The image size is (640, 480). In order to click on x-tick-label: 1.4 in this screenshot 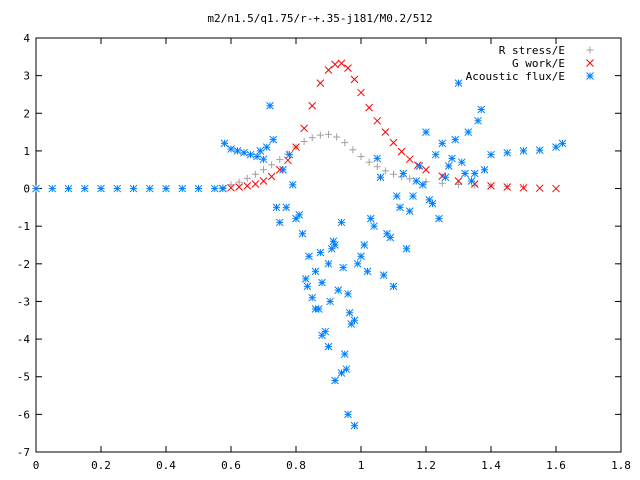, I will do `click(491, 465)`.